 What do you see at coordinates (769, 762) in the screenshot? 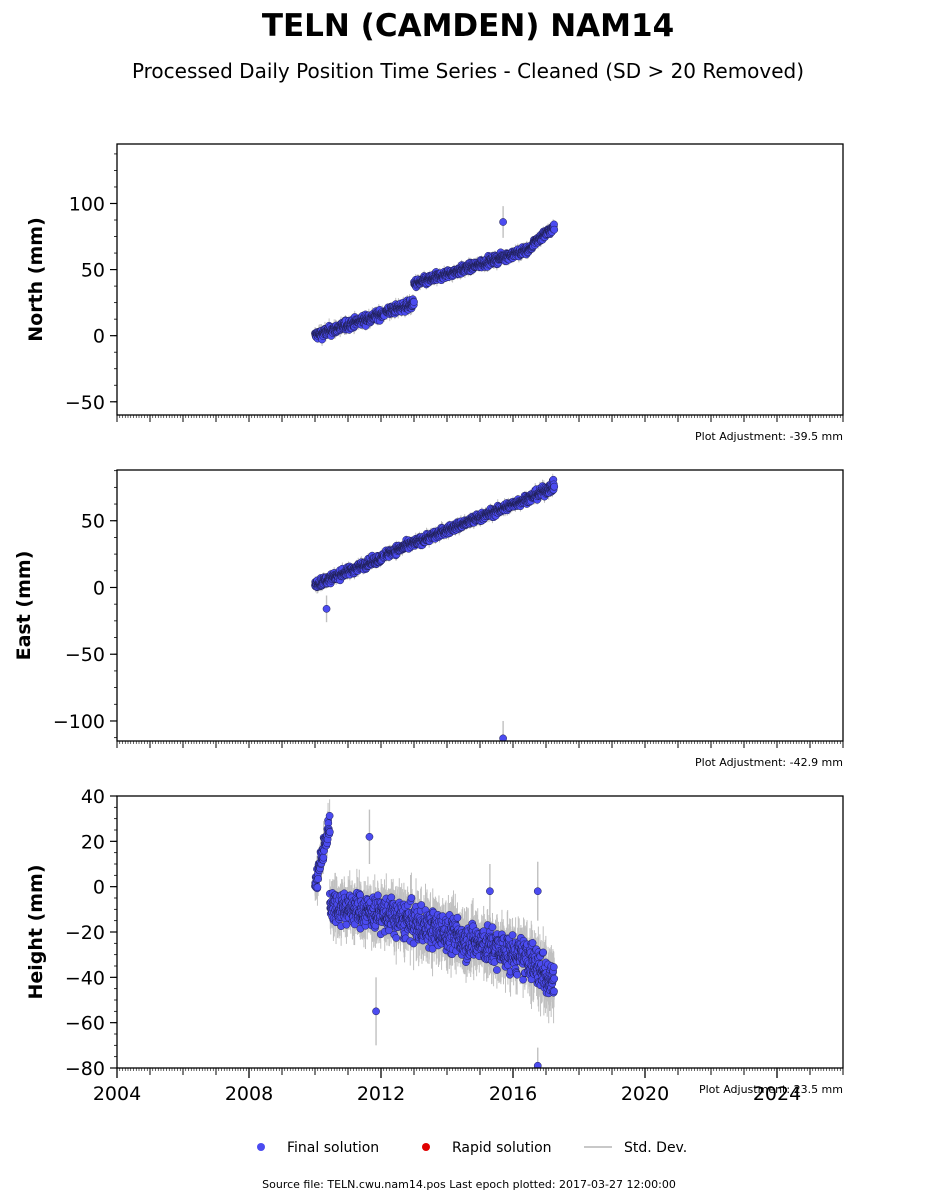
I see `plot-adjustment-note: Plot Adjustment: -42.9 mm` at bounding box center [769, 762].